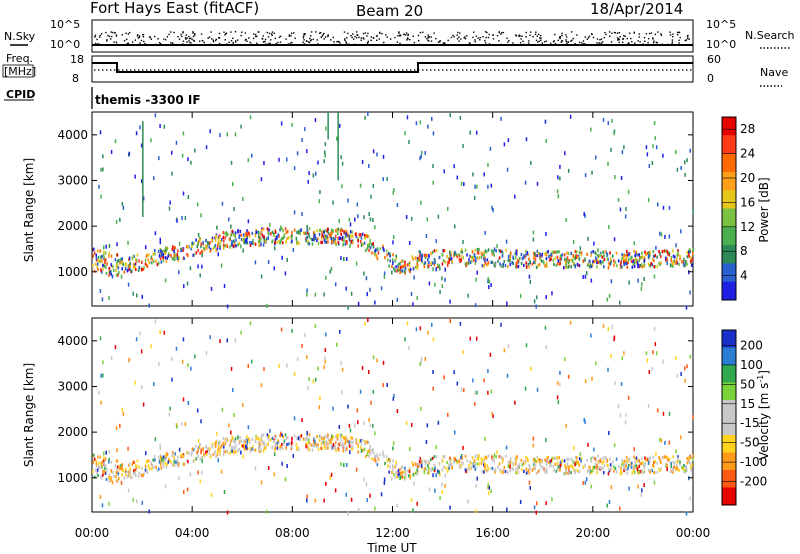 This screenshot has width=800, height=554. I want to click on nsky-label: N.Sky, so click(20, 36).